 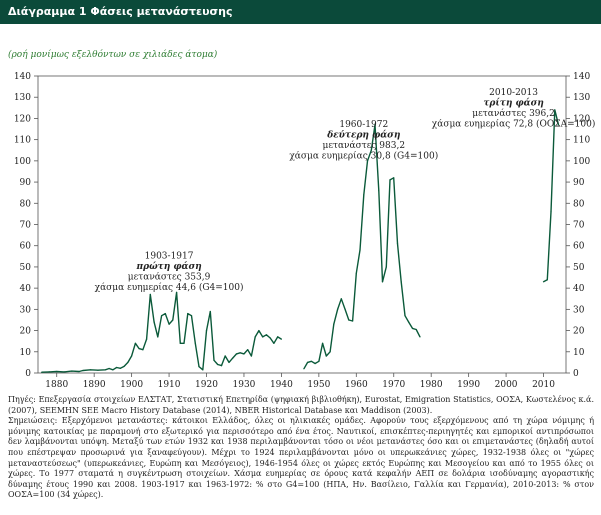 What do you see at coordinates (581, 77) in the screenshot?
I see `y-tick-label-right: 140` at bounding box center [581, 77].